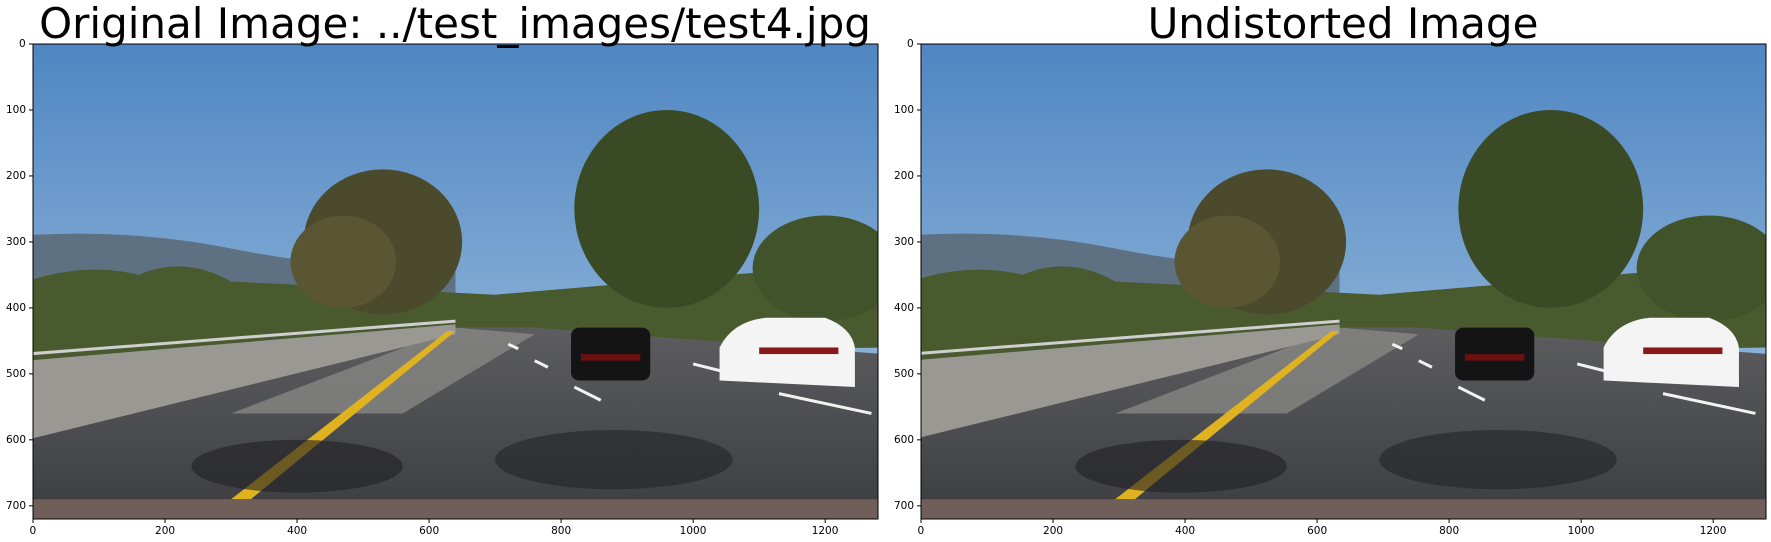  What do you see at coordinates (455, 24) in the screenshot?
I see `left-panel-title: Original Image: ../test_images/test4.jpg` at bounding box center [455, 24].